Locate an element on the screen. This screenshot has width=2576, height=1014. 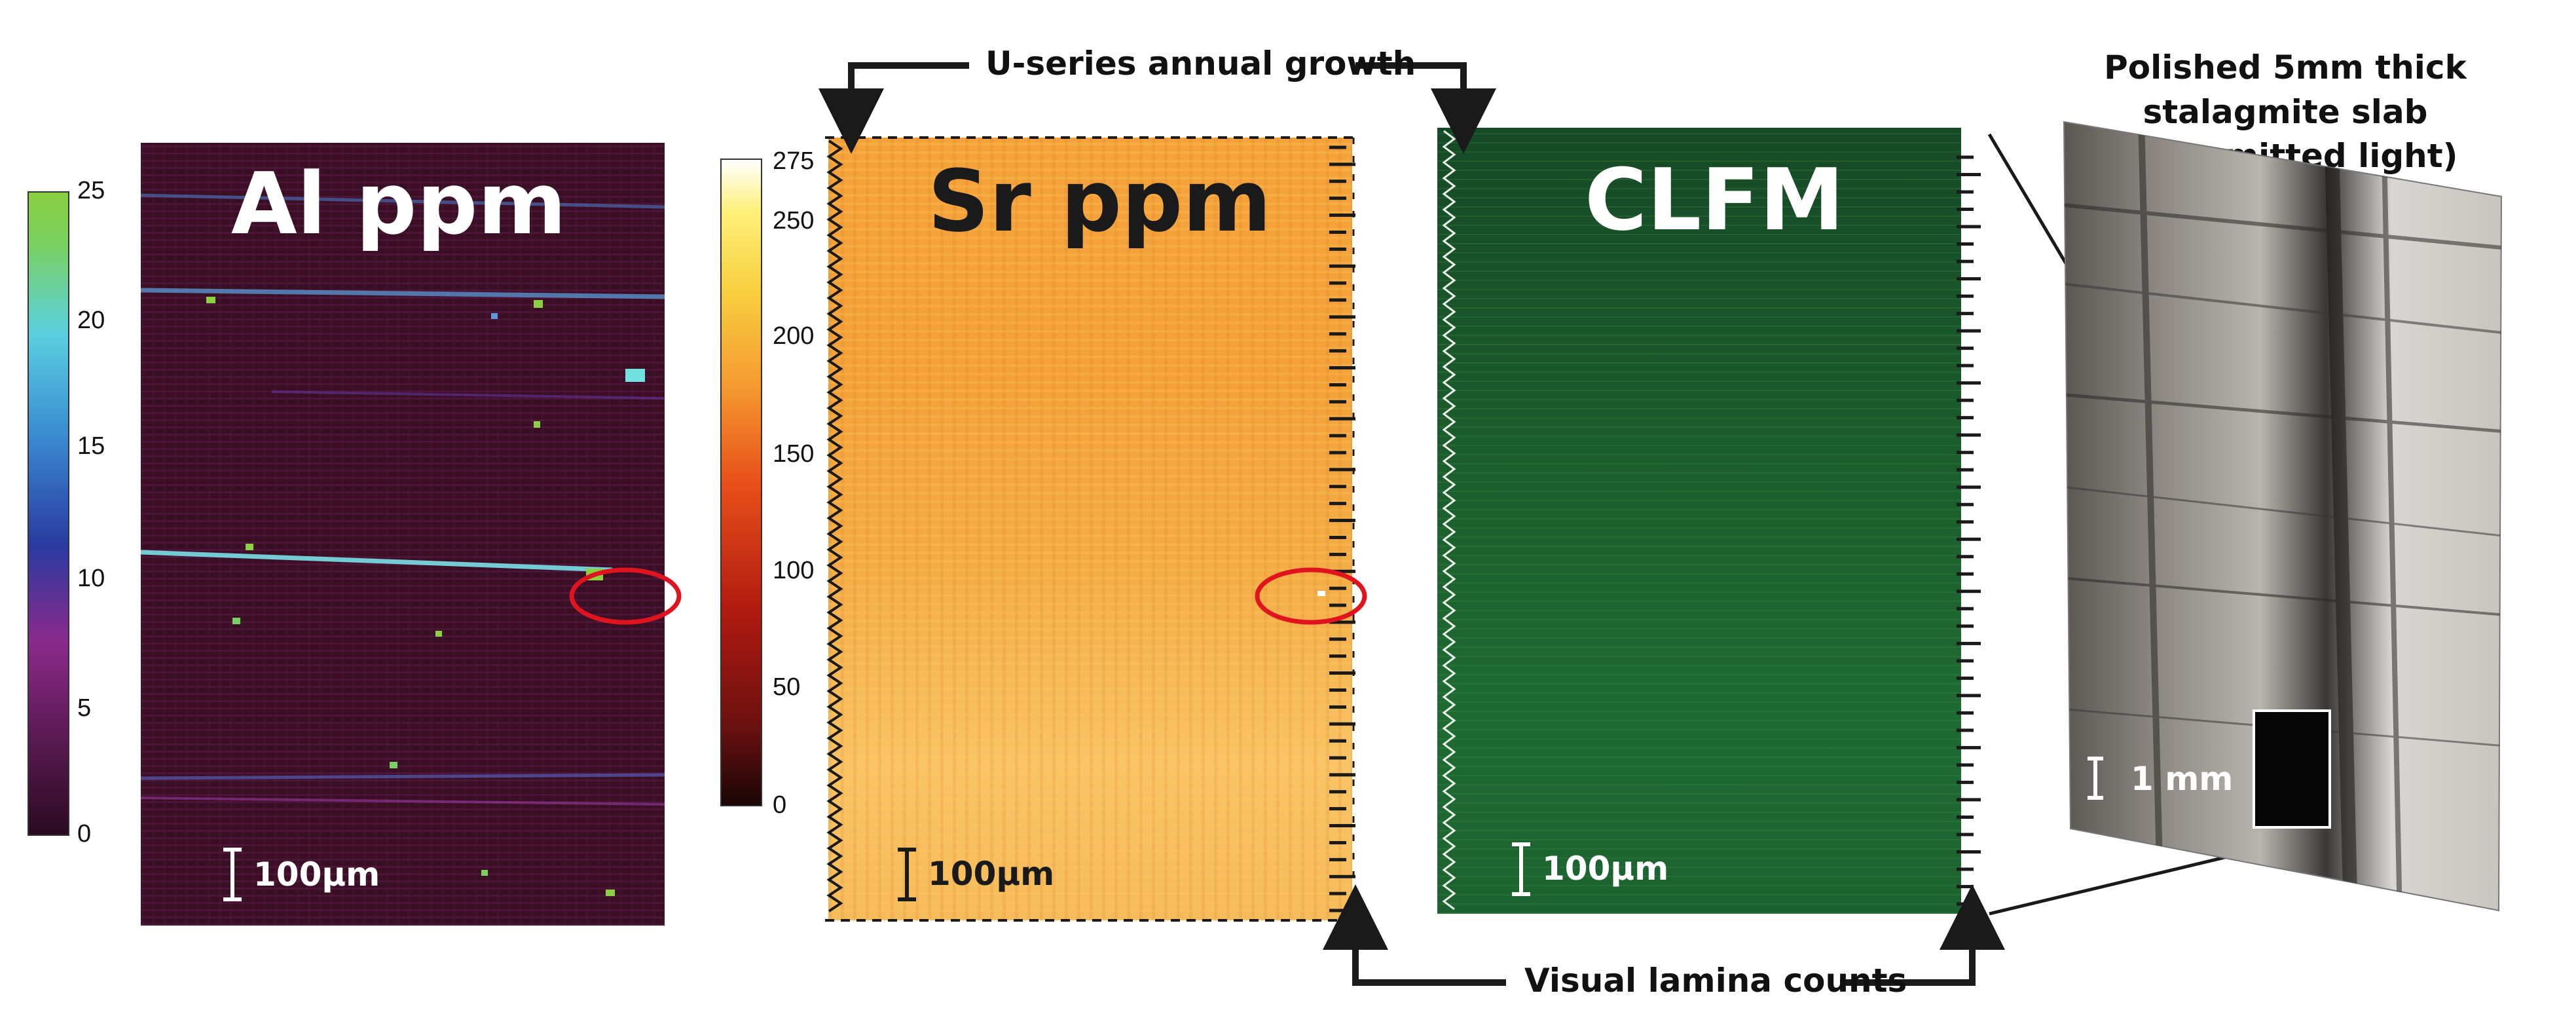
callout-visual-lamina: Visual lamina counts is located at coordinates (1715, 981).